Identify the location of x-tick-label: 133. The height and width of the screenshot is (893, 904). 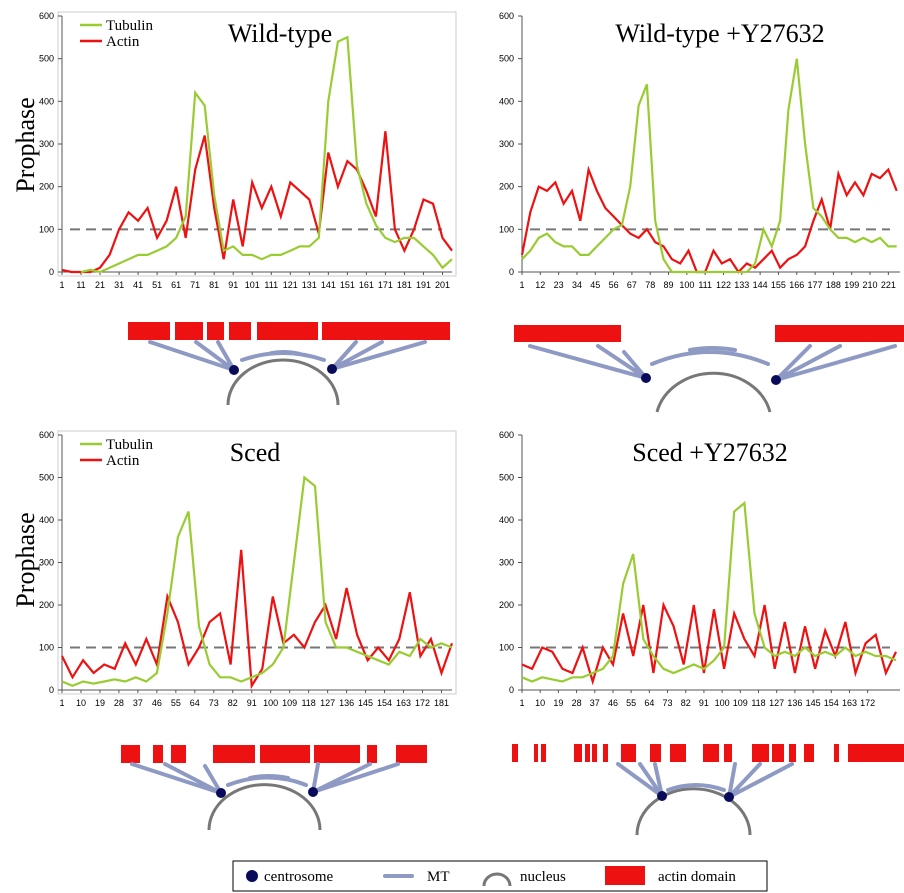
(741, 285).